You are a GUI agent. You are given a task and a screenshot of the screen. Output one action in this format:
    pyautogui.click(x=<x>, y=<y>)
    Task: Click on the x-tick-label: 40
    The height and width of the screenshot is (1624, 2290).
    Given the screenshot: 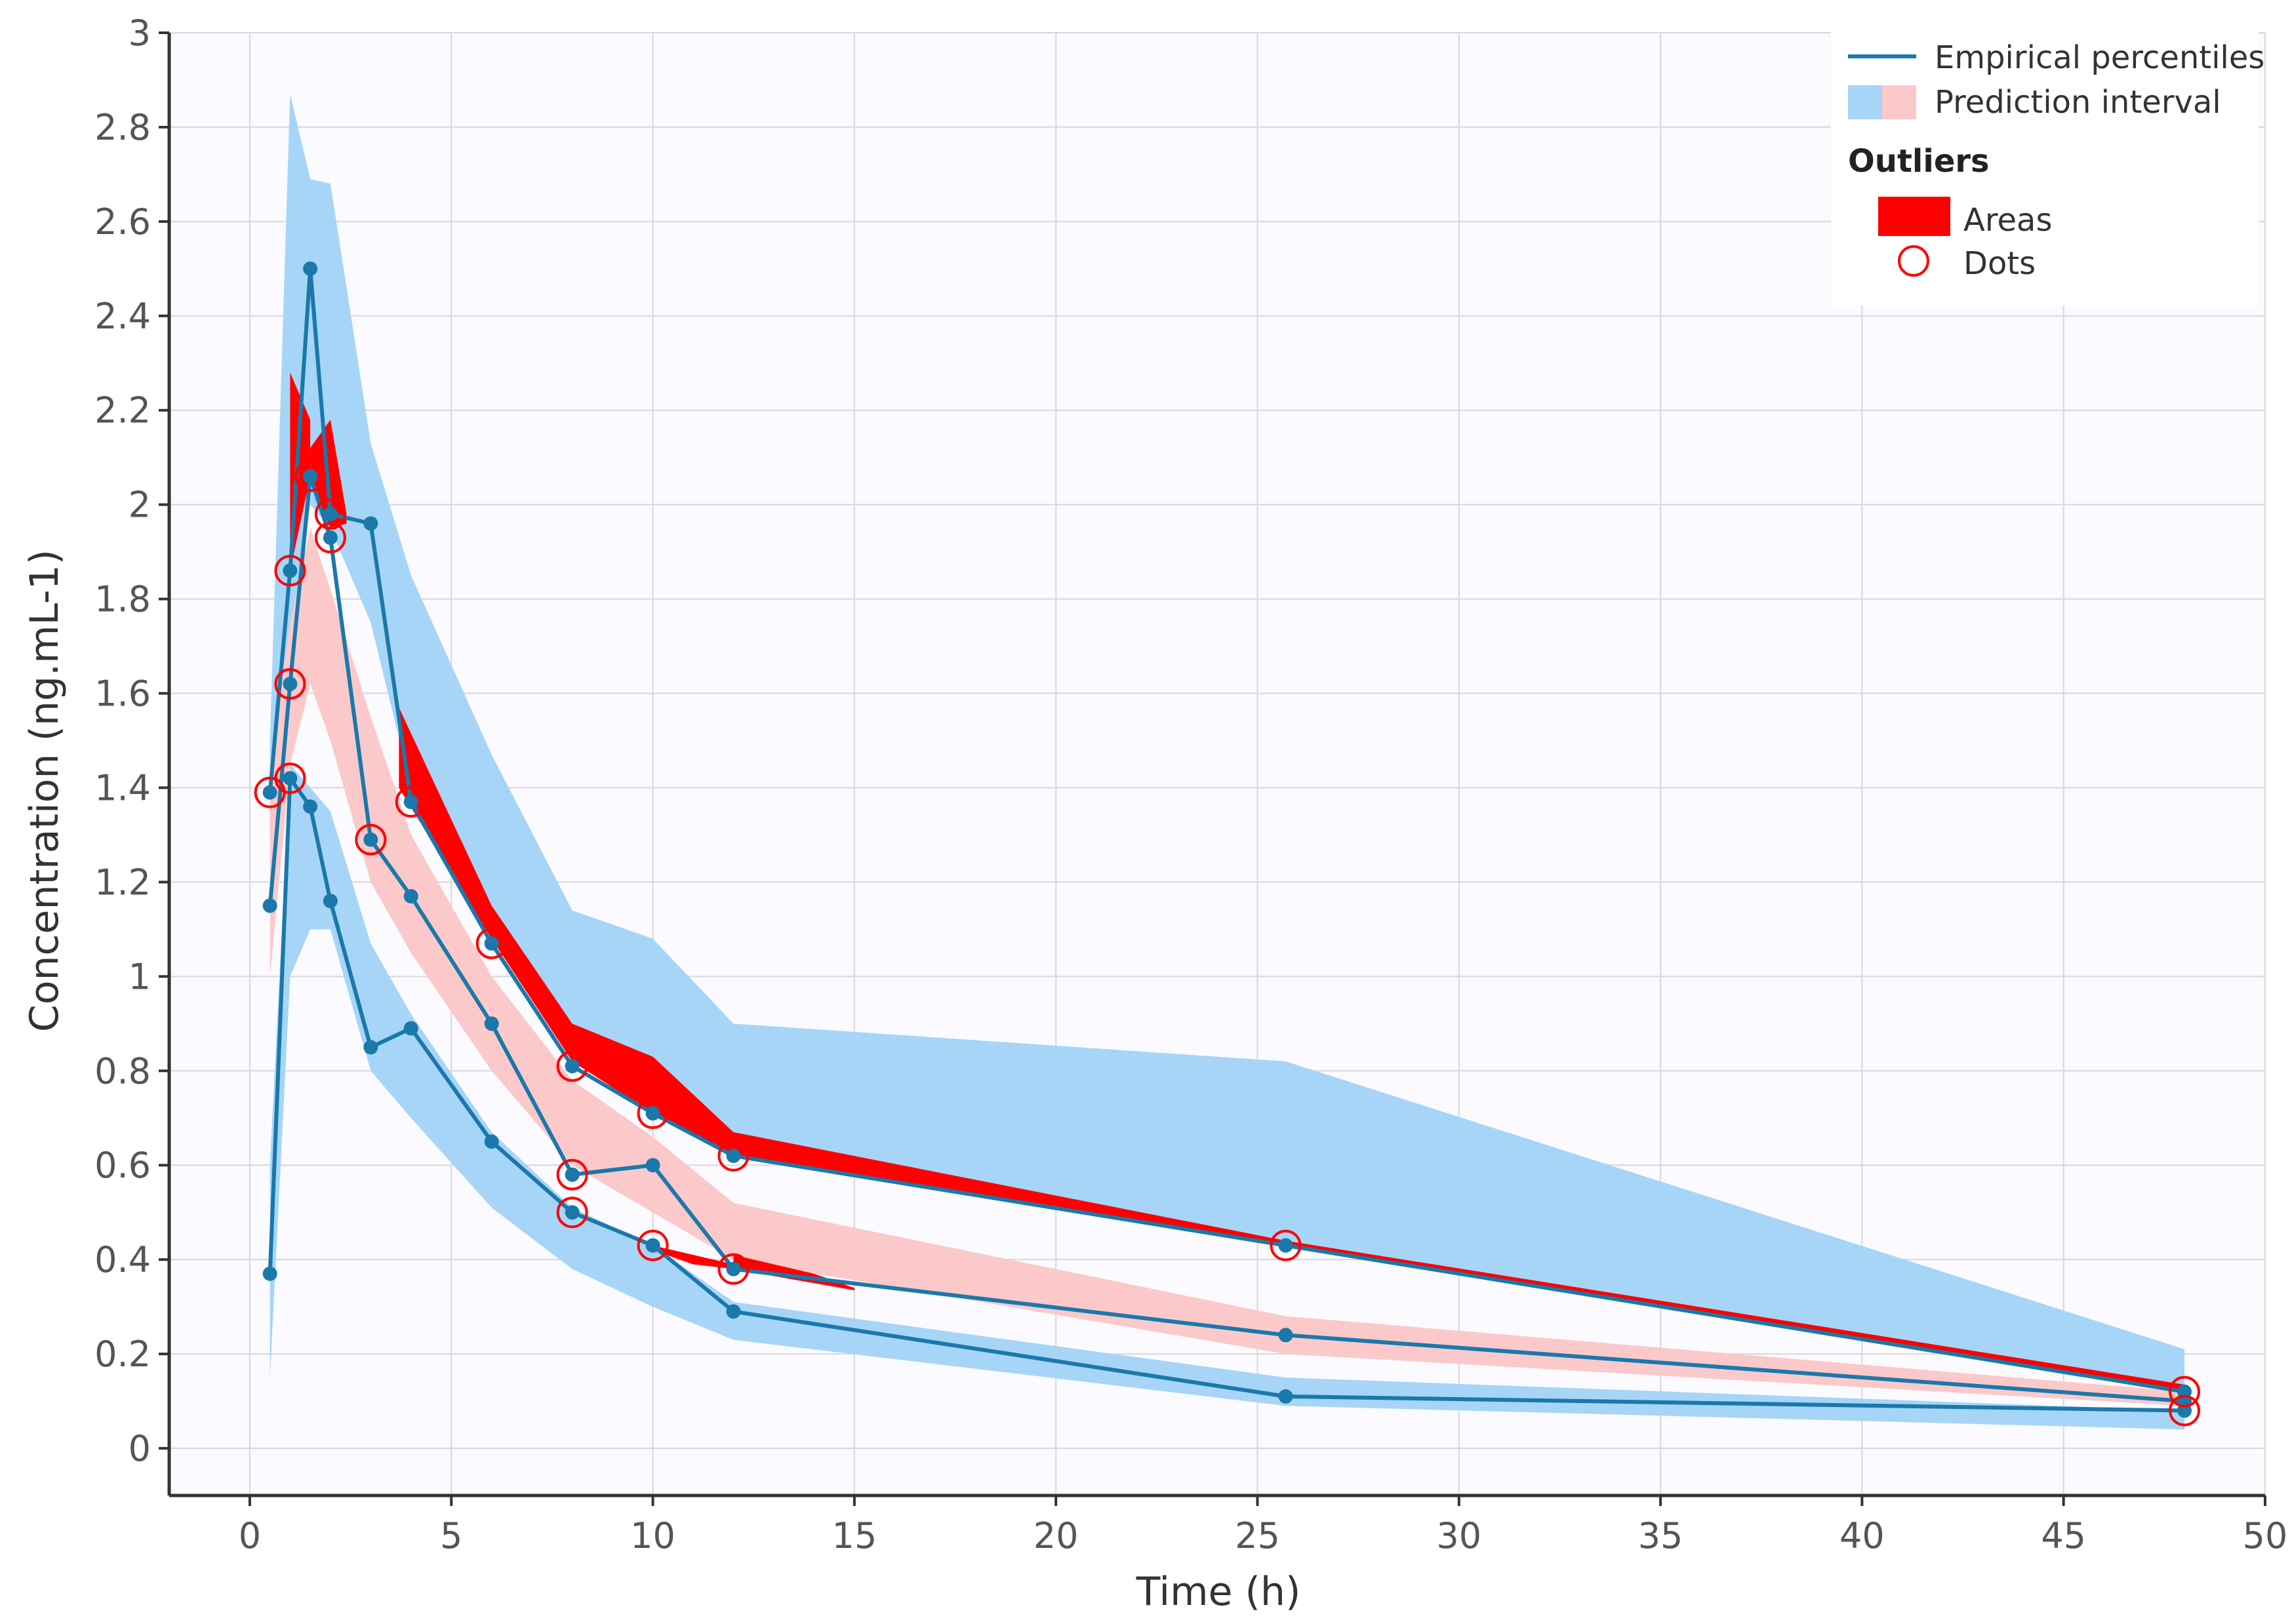 What is the action you would take?
    pyautogui.click(x=1862, y=1535)
    